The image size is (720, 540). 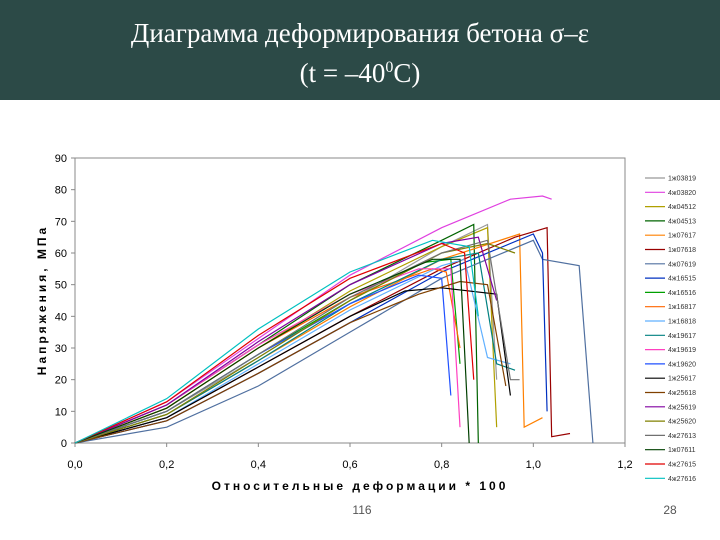 What do you see at coordinates (682, 436) in the screenshot?
I see `legend-label: 4ж27613` at bounding box center [682, 436].